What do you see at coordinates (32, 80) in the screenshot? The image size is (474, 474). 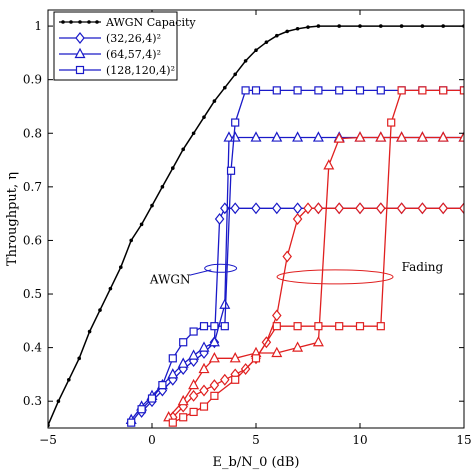 I see `y-tick-label: 0.9` at bounding box center [32, 80].